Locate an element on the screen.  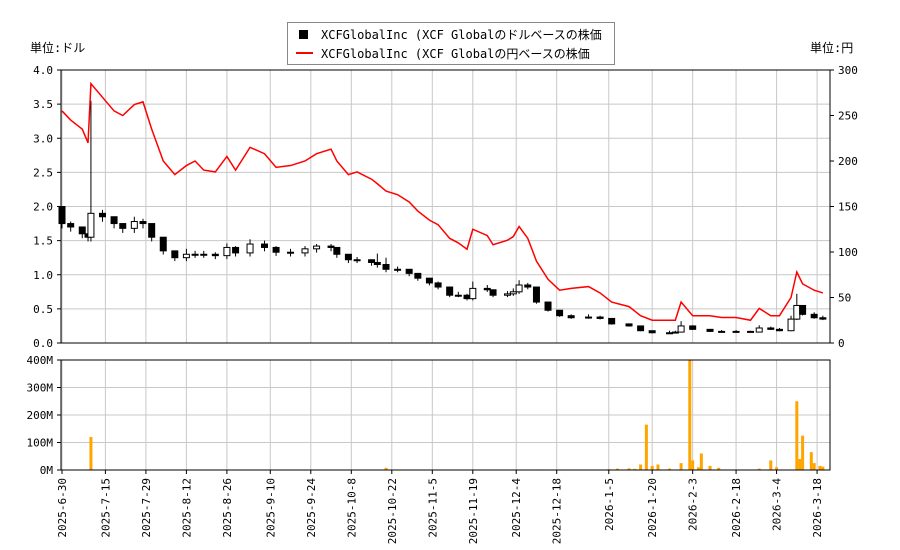
x-tick-label: 2025-8-12 is located at coordinates (186, 508).